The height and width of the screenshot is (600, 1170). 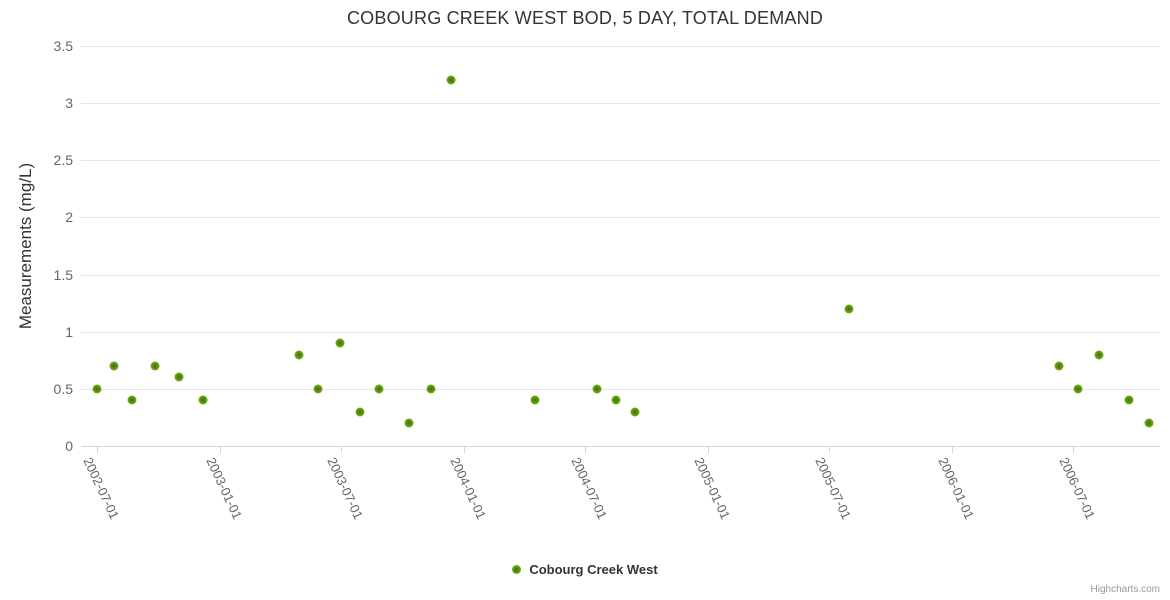 I want to click on y-axis-tick-label: 3, so click(x=69, y=103).